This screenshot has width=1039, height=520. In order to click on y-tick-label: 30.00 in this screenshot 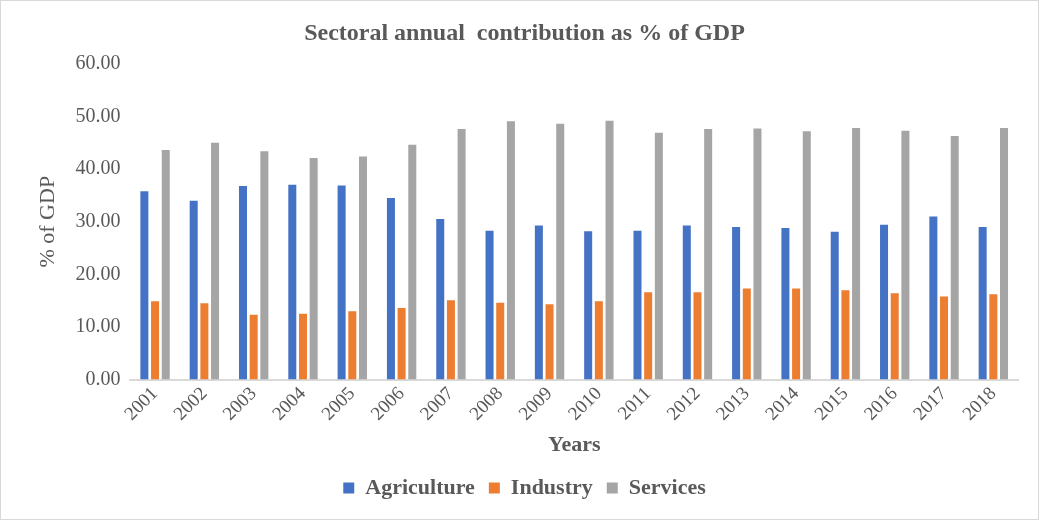, I will do `click(98, 219)`.